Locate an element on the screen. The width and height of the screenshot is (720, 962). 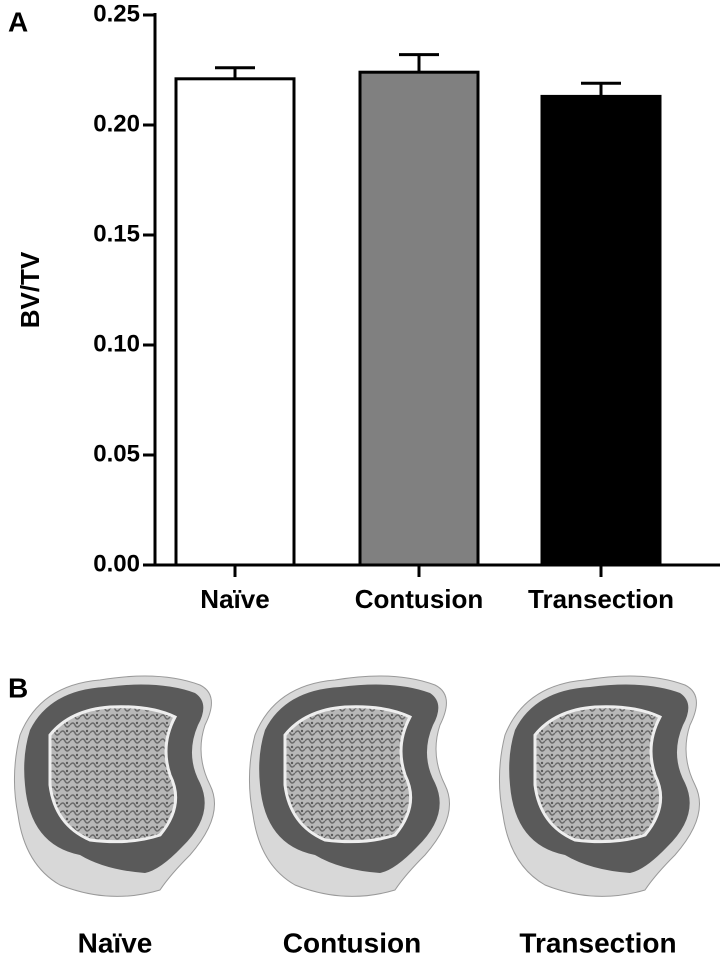
x-tick-label: Transection is located at coordinates (601, 599).